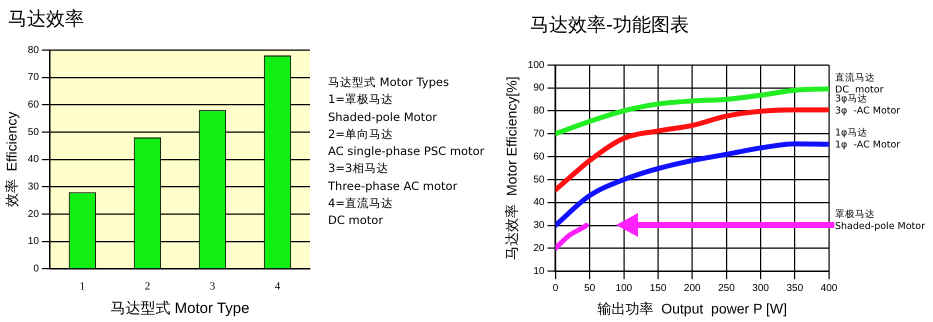 The width and height of the screenshot is (933, 322). What do you see at coordinates (693, 288) in the screenshot?
I see `x-tick-label: 200` at bounding box center [693, 288].